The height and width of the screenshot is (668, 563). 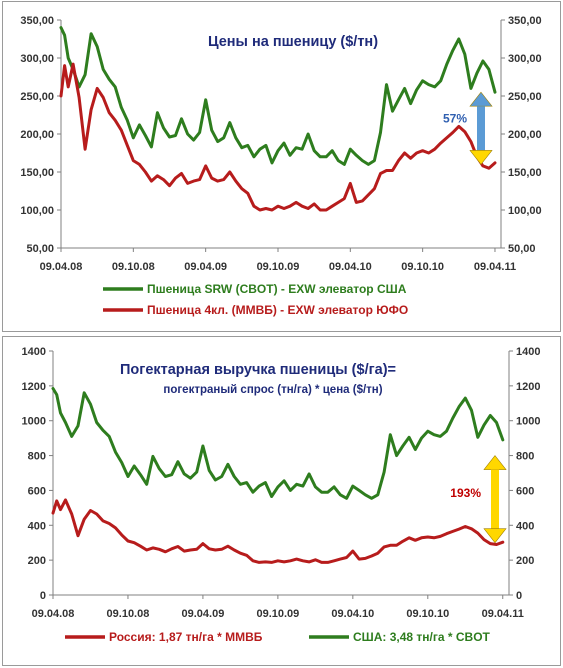 I want to click on y-tick-label: 1200, so click(x=34, y=387).